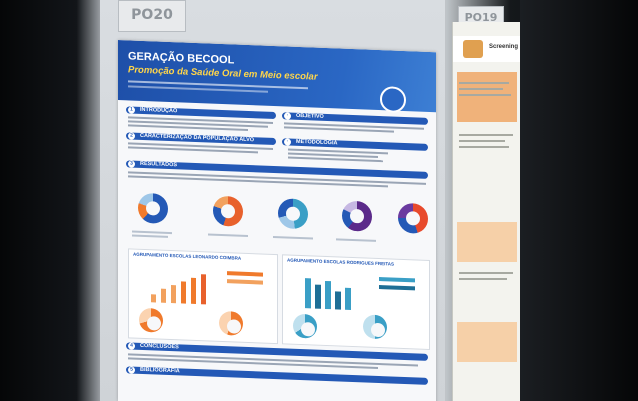  What do you see at coordinates (131, 164) in the screenshot?
I see `section-number: 3` at bounding box center [131, 164].